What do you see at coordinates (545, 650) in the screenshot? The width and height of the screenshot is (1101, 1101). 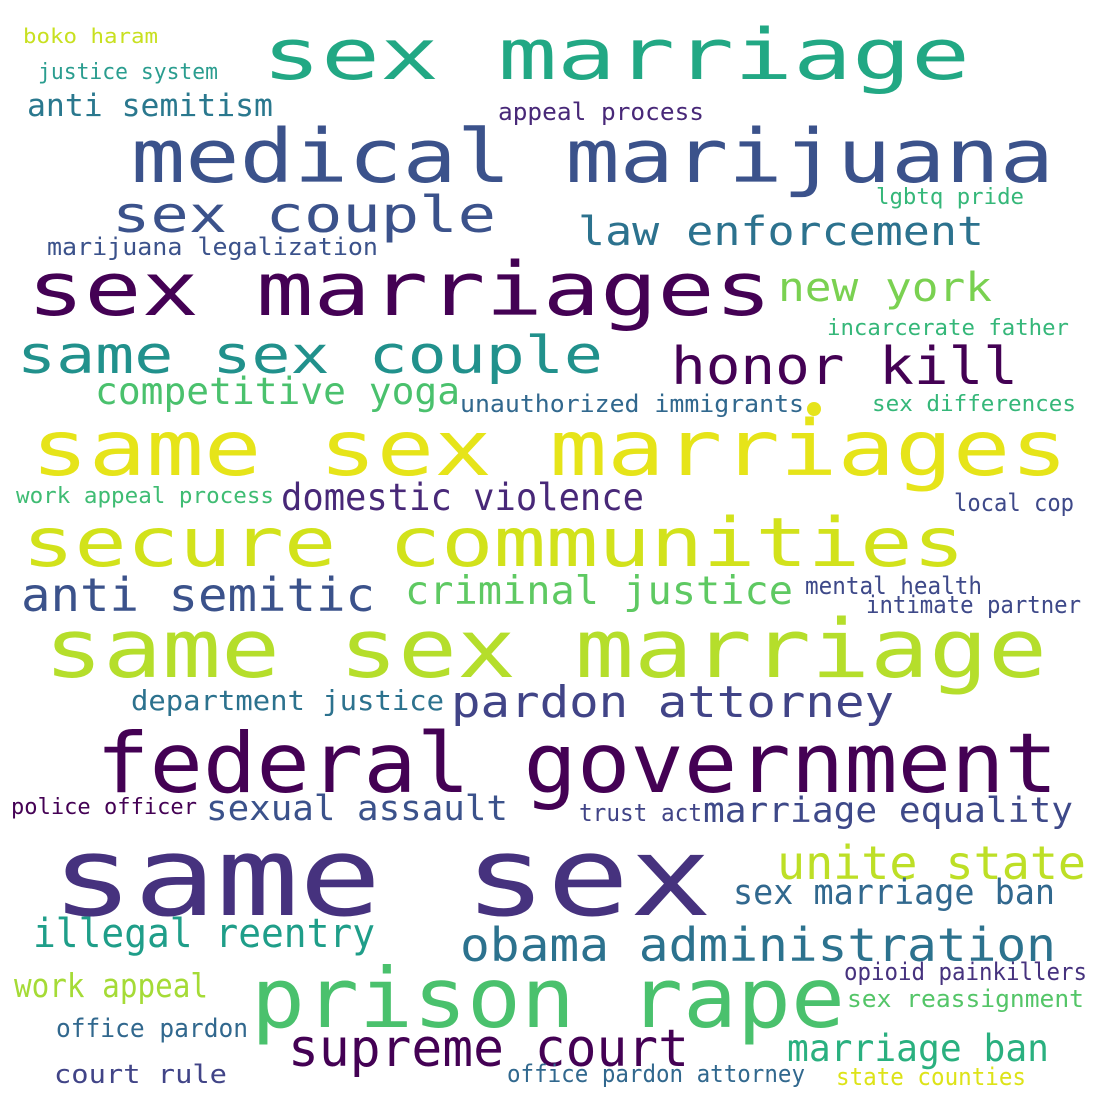 I see `word-same-sex-marriage: same sex marriage` at bounding box center [545, 650].